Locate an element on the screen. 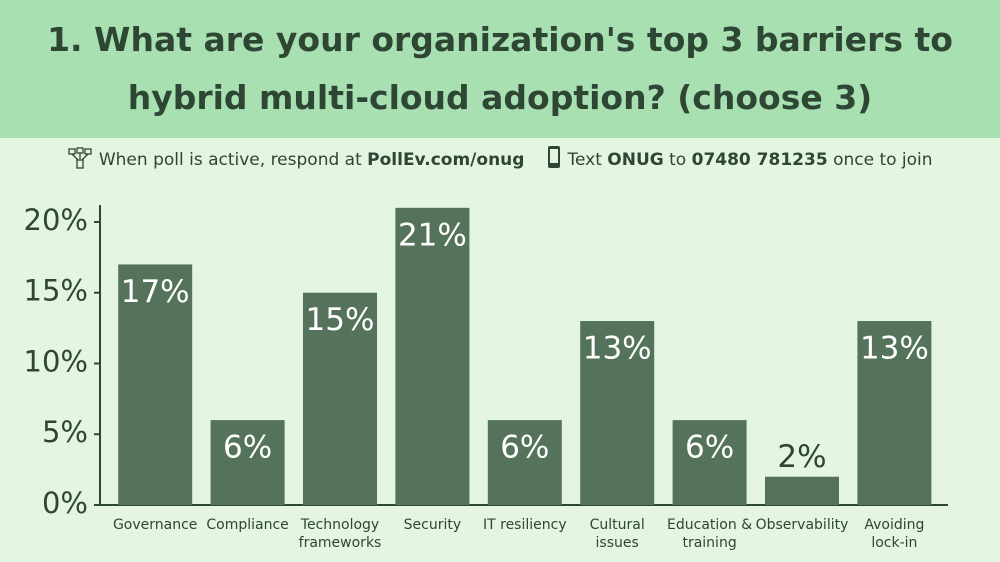 Image resolution: width=1000 pixels, height=562 pixels. phone-icon is located at coordinates (554, 157).